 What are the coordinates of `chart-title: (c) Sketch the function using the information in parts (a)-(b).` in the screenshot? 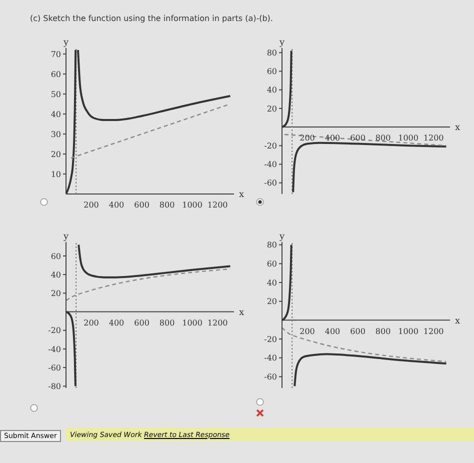 It's located at (151, 18).